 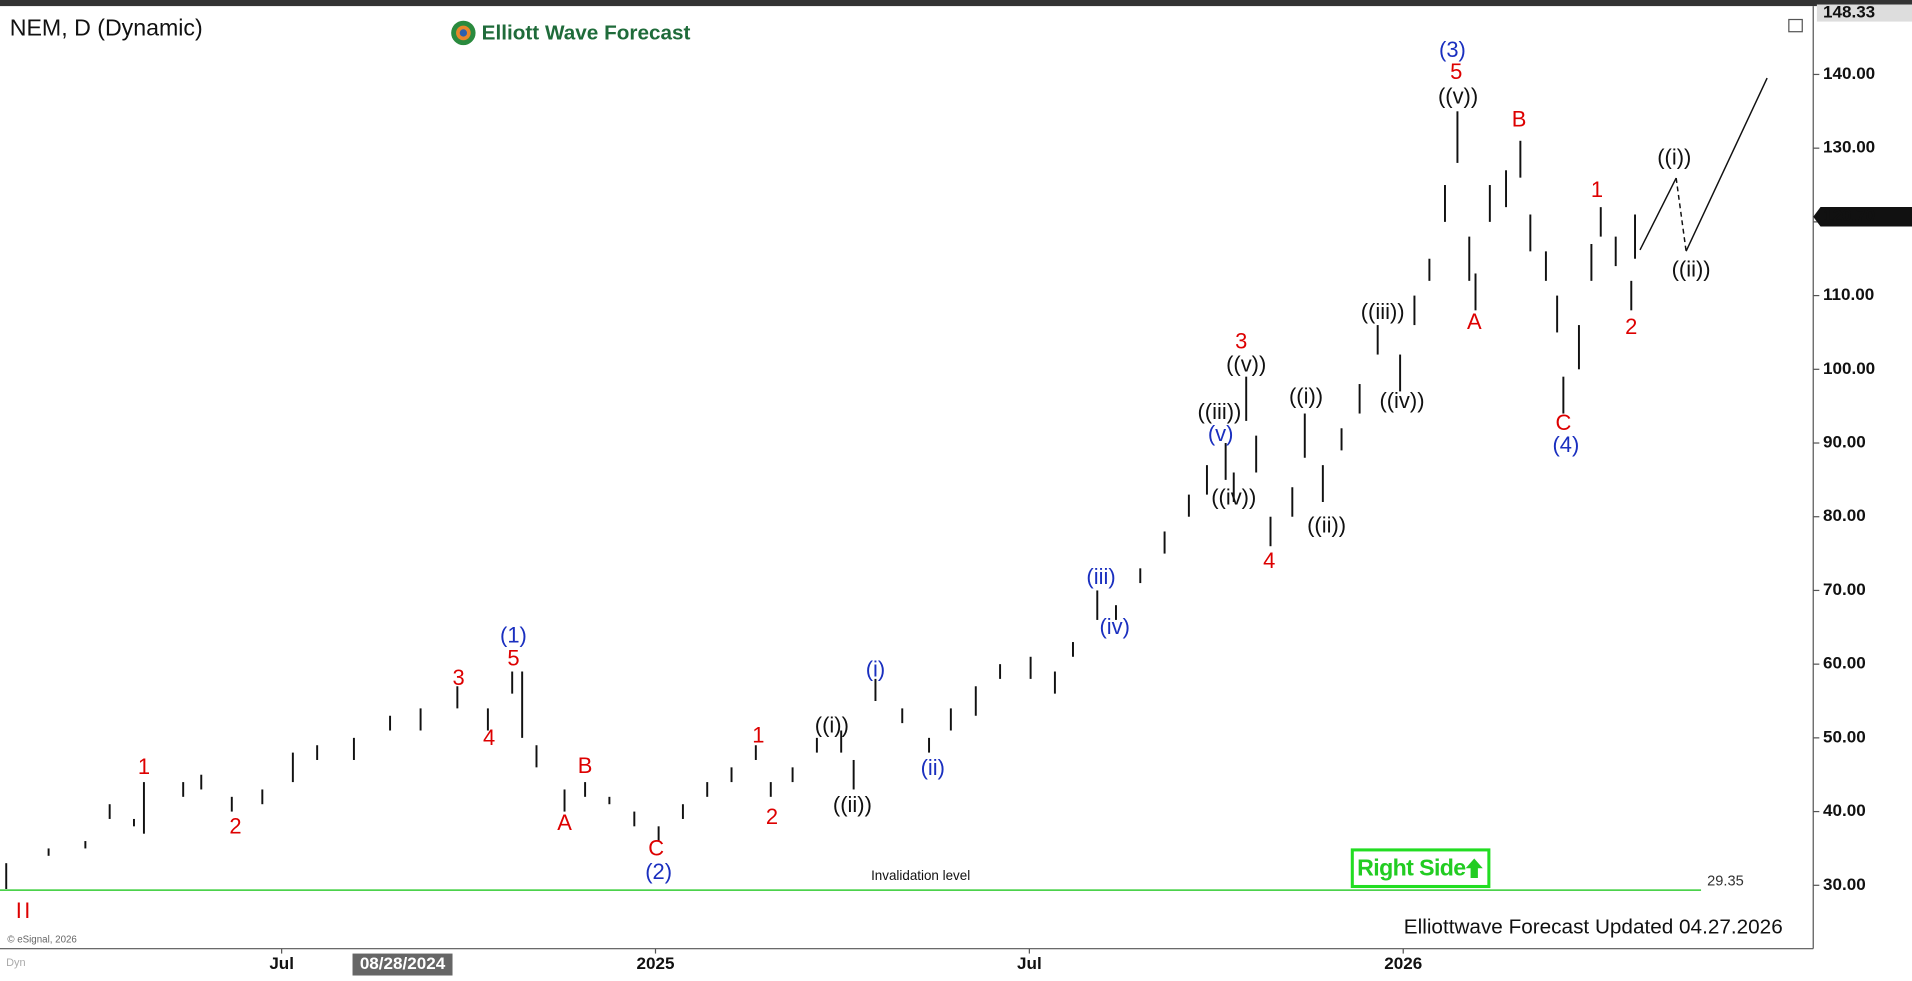 I want to click on crosshair-date: 08/28/2024, so click(x=403, y=963).